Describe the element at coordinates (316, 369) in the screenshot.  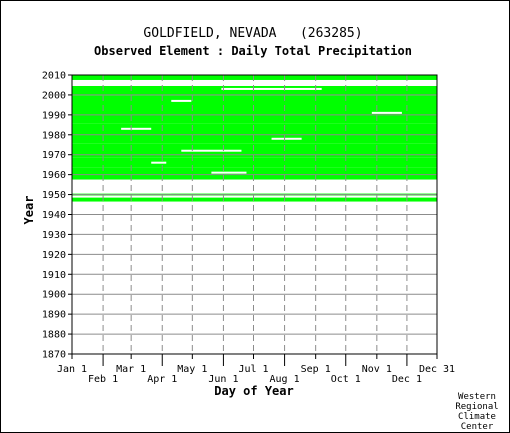
I see `x-tick-label: Sep 1` at that location.